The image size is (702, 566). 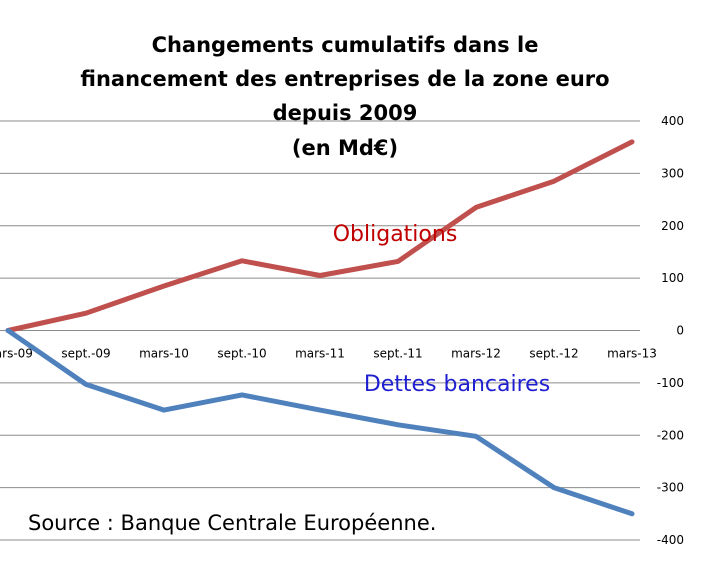 I want to click on title-line-1: Changements cumulatifs dans le, so click(x=345, y=45).